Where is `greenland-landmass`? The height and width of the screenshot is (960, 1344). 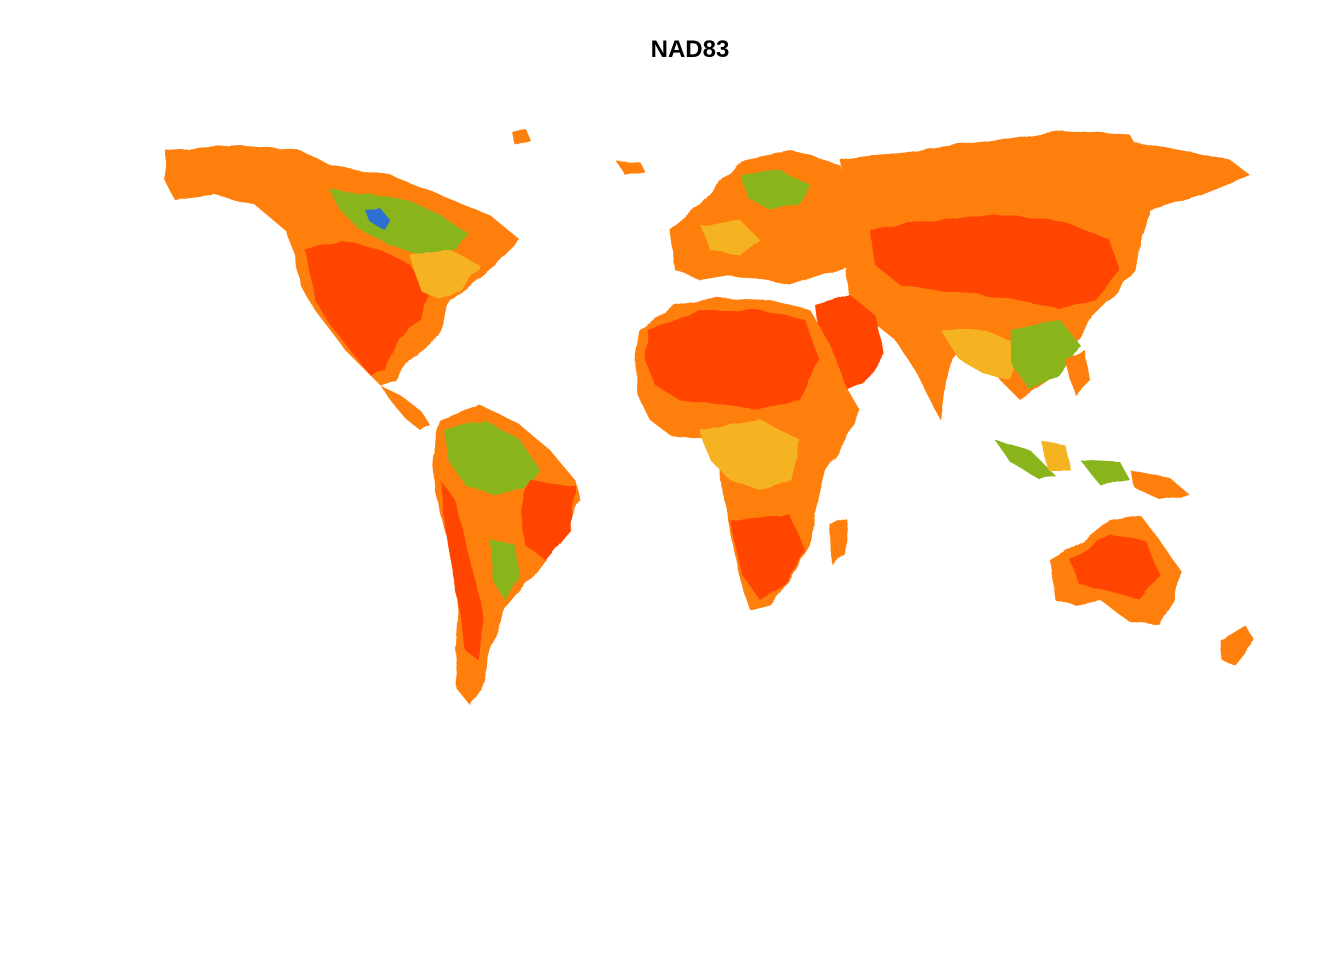
greenland-landmass is located at coordinates (577, 151).